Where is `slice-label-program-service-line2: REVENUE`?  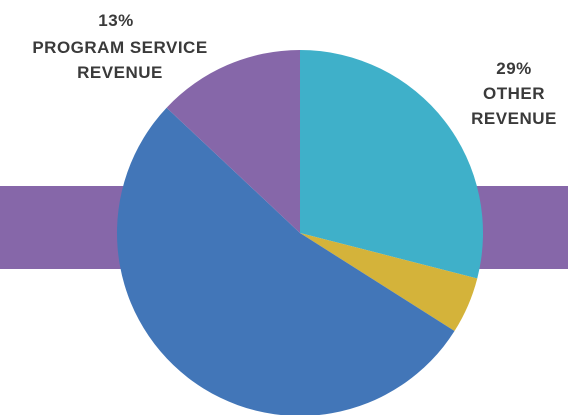
slice-label-program-service-line2: REVENUE is located at coordinates (120, 72).